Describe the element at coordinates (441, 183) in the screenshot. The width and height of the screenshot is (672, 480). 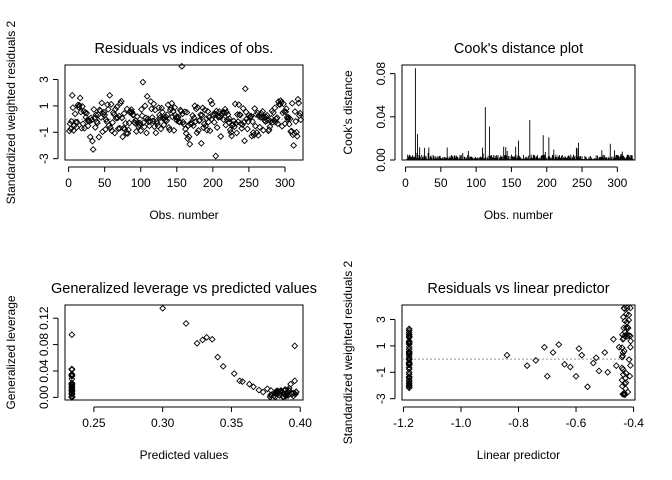
I see `x-tick-label: 50` at that location.